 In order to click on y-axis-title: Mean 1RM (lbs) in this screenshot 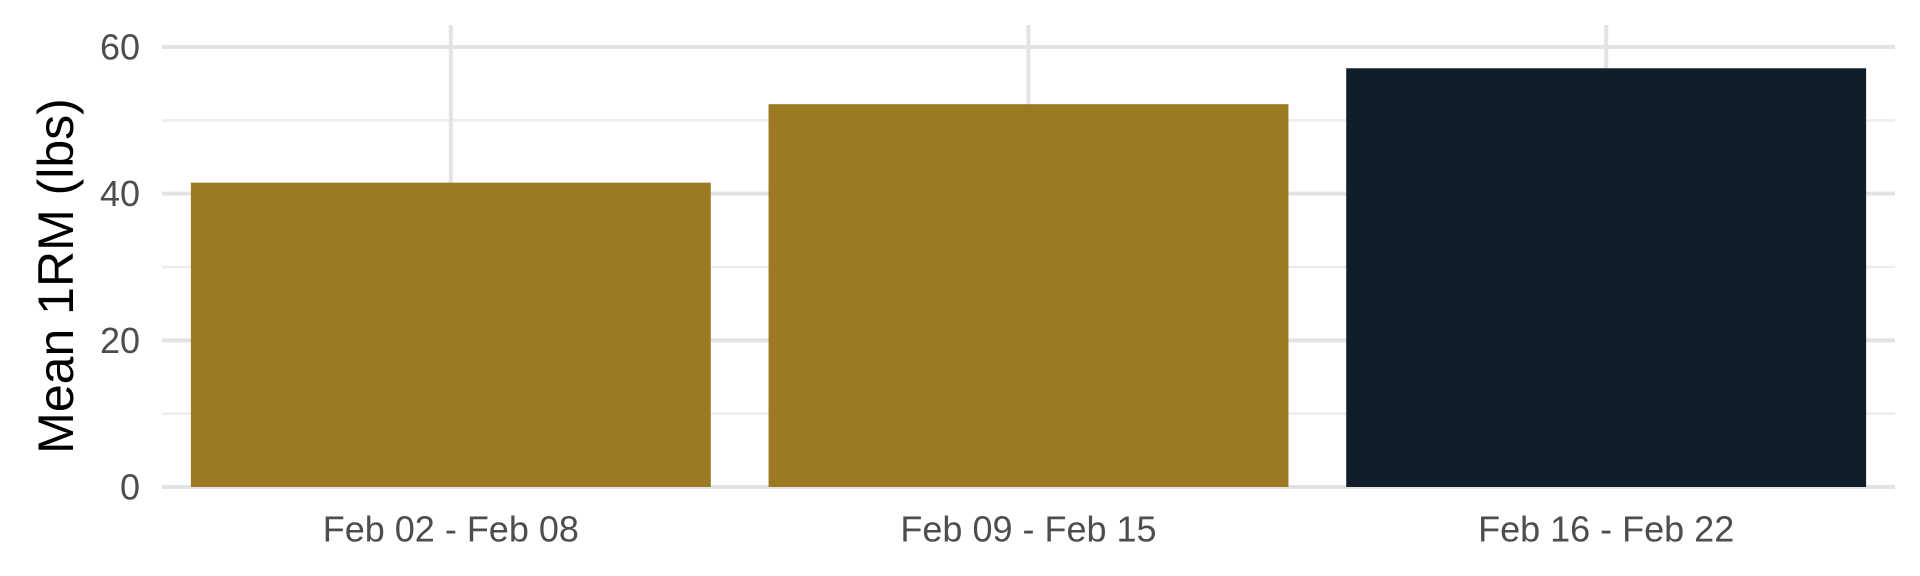, I will do `click(56, 276)`.